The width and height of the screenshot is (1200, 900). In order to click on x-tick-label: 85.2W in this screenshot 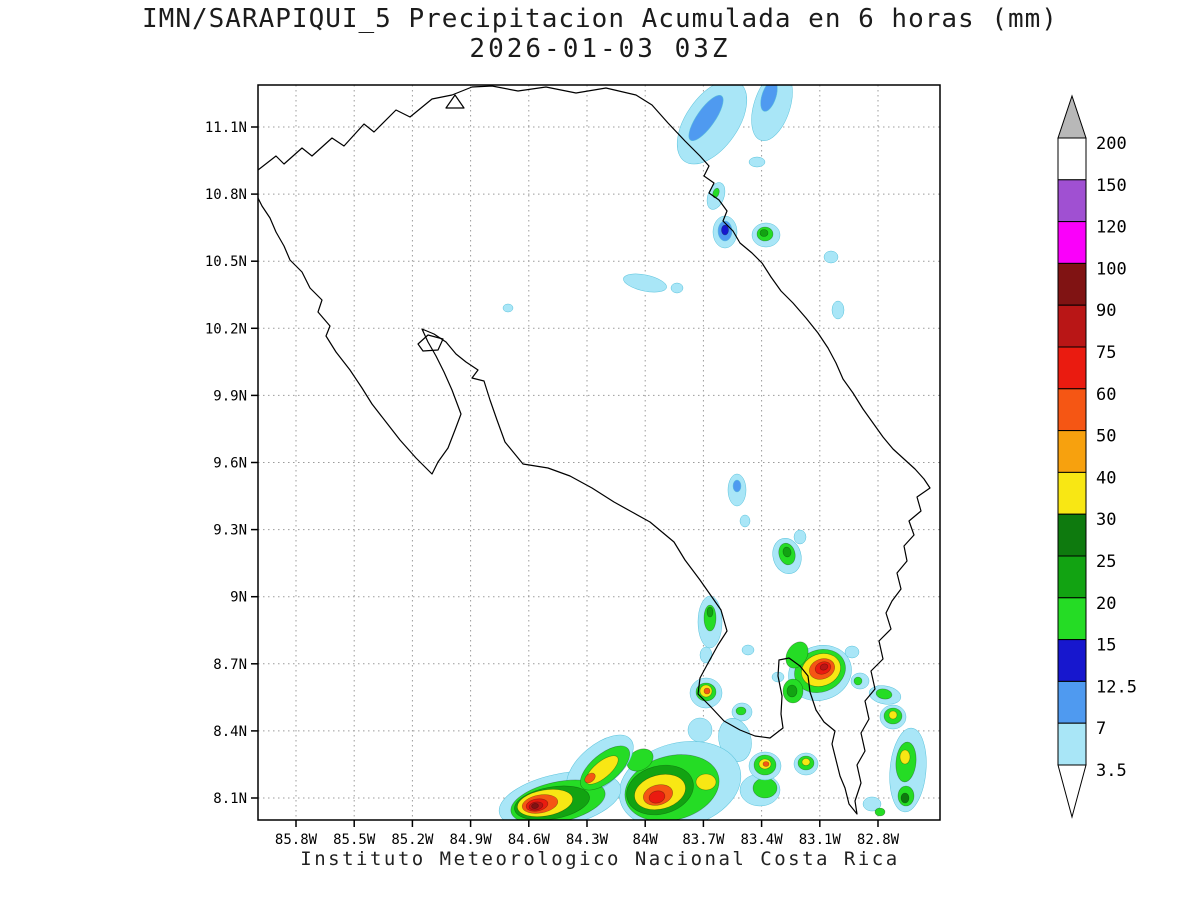, I will do `click(412, 840)`.